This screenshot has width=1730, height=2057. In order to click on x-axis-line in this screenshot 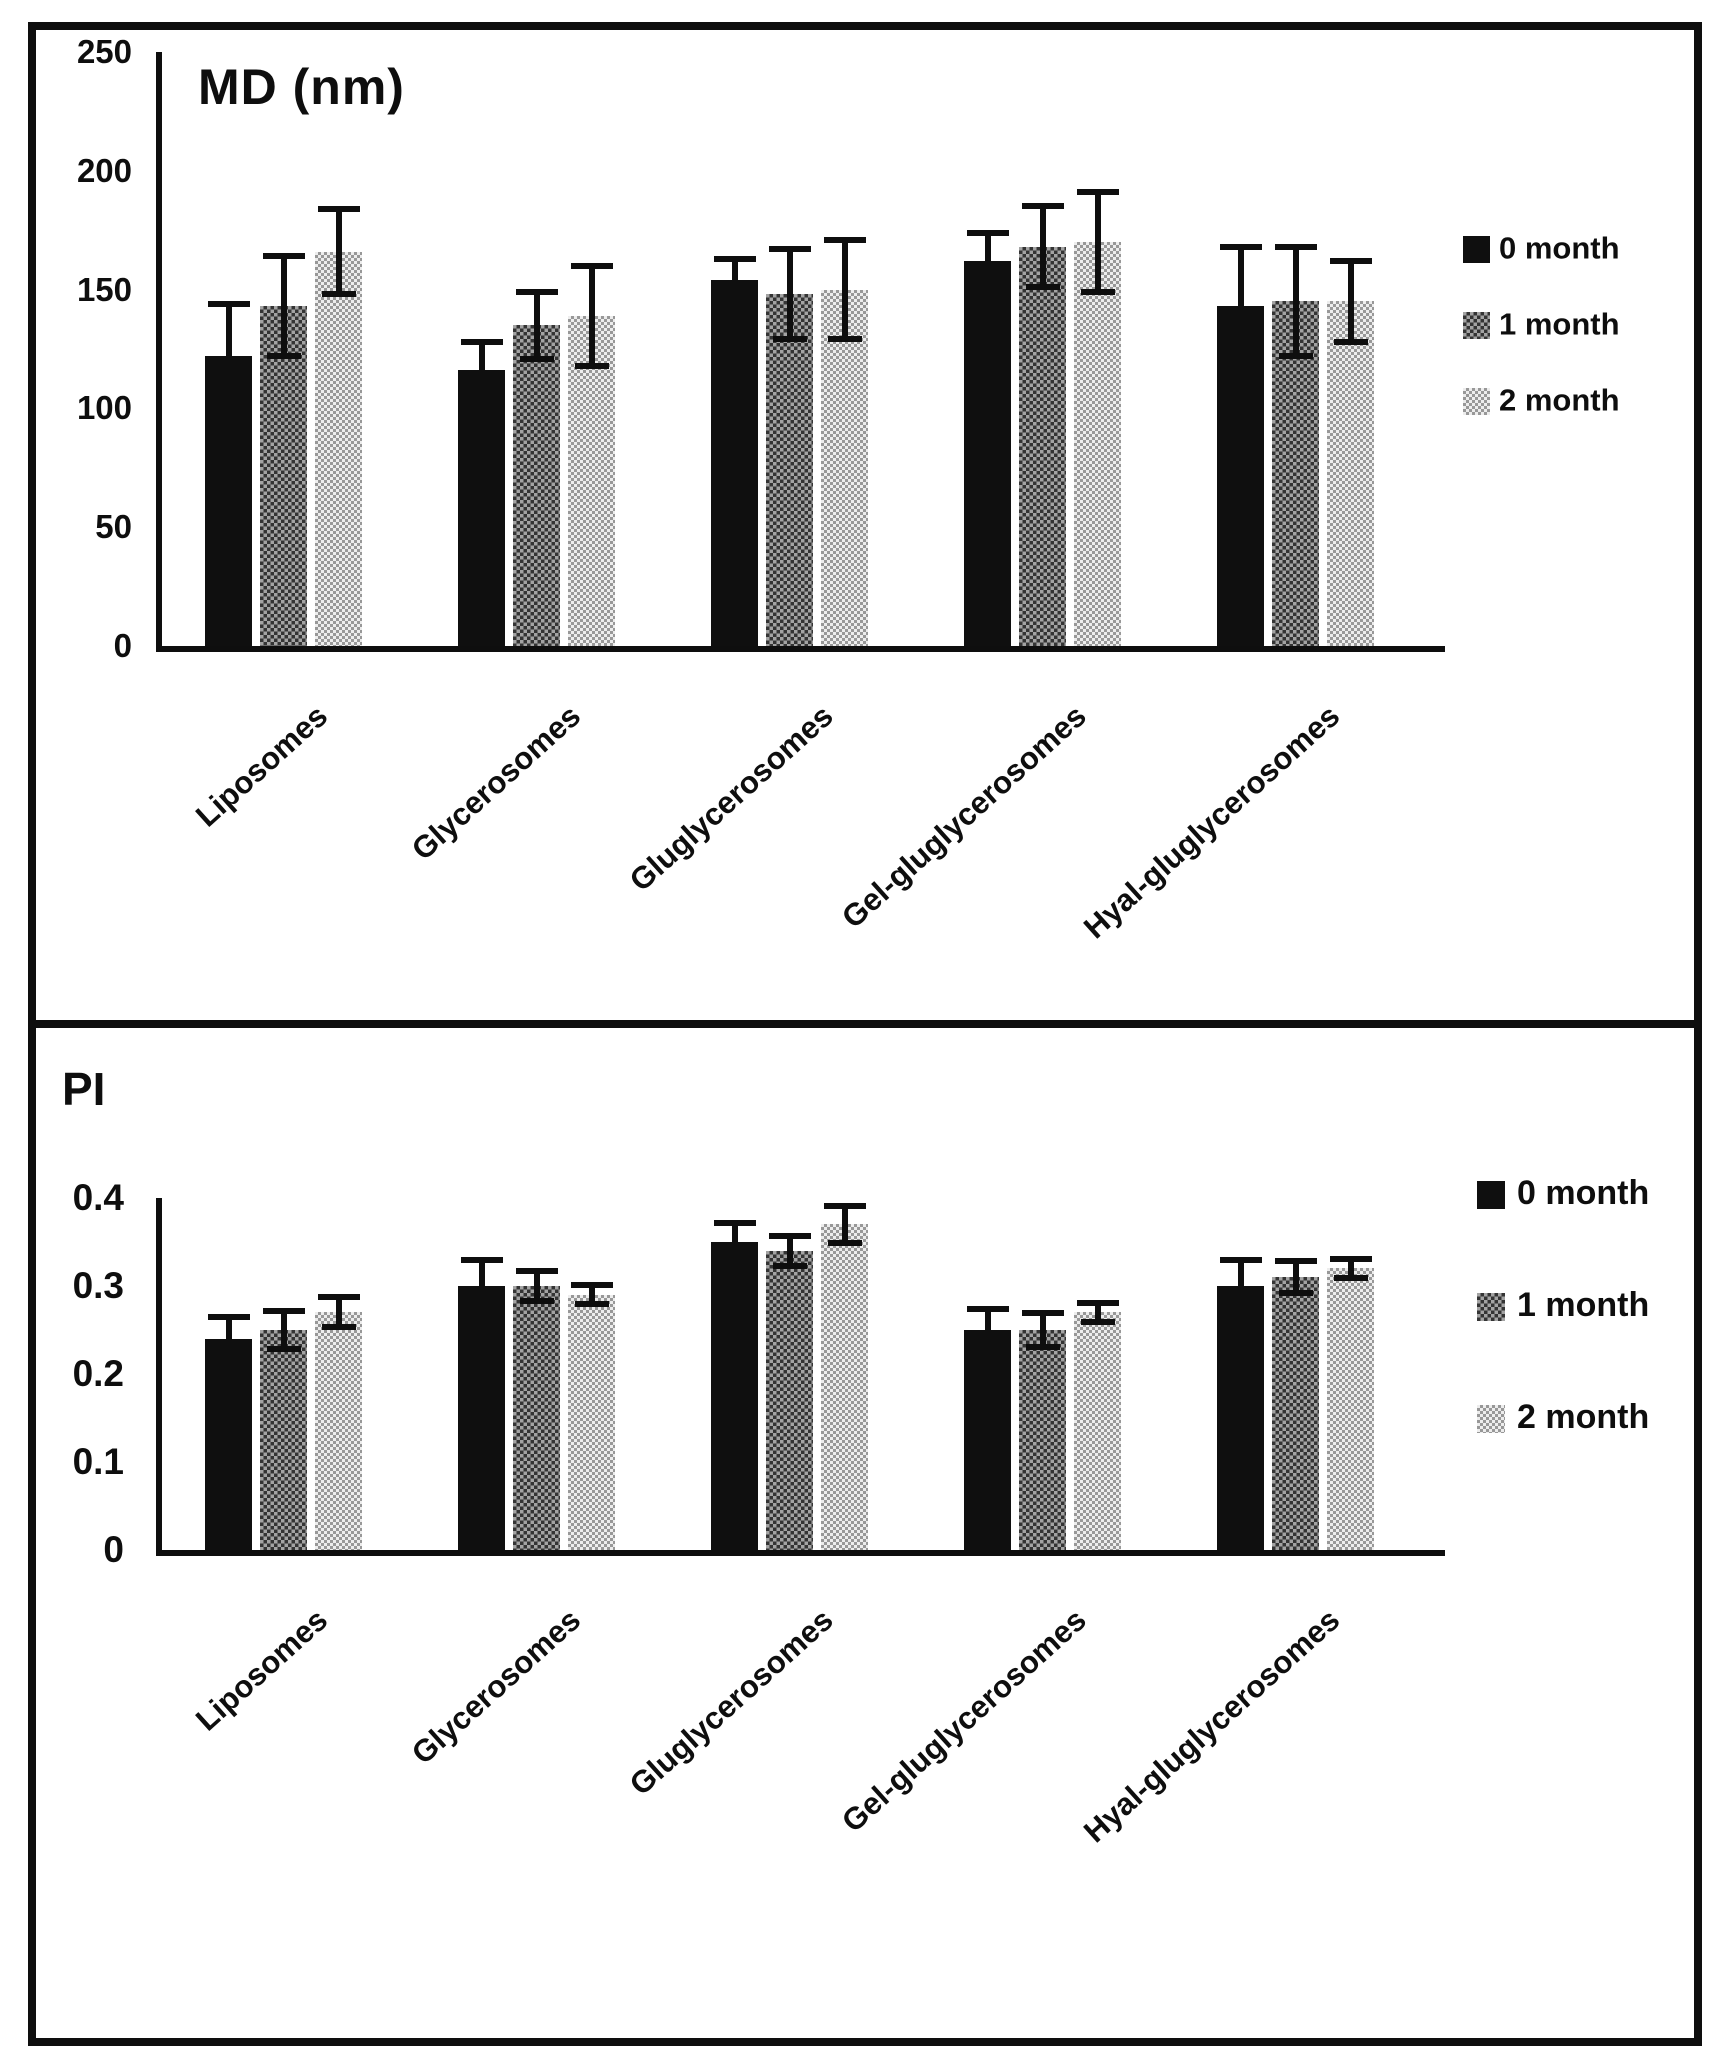, I will do `click(800, 649)`.